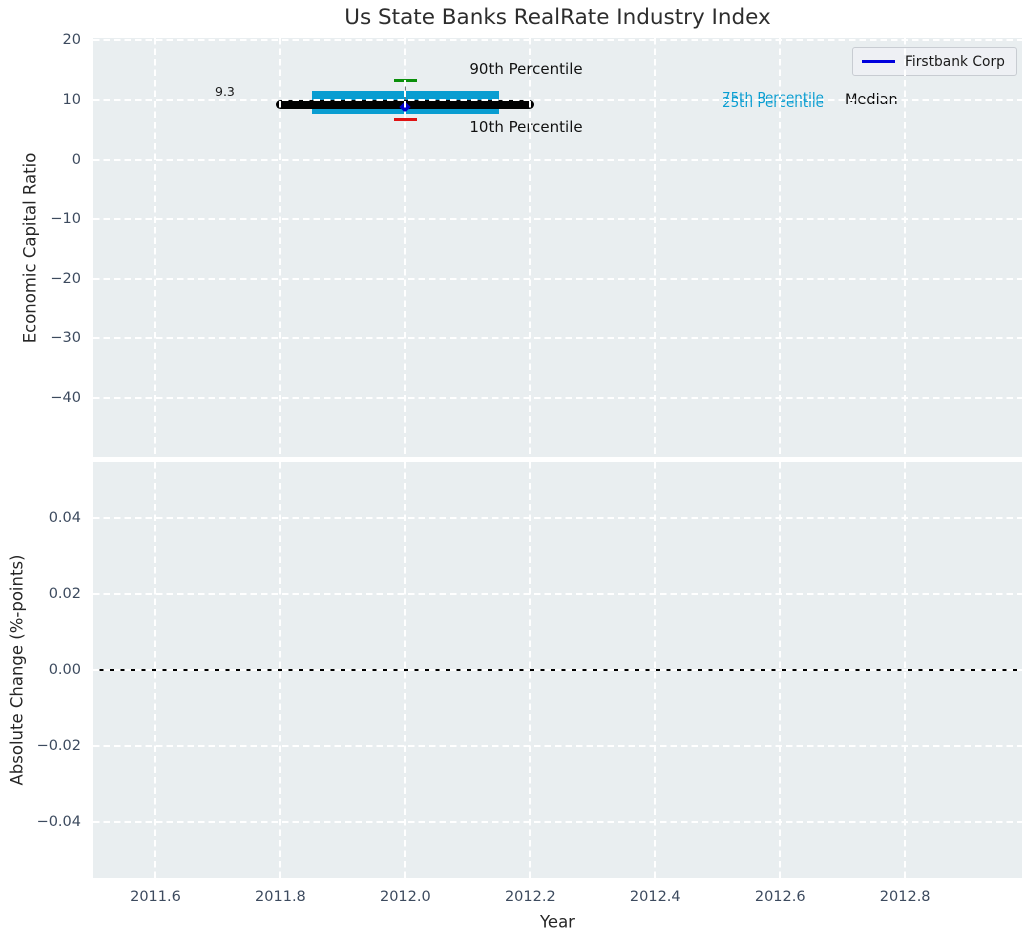  I want to click on legend: Firstbank Corp, so click(934, 61).